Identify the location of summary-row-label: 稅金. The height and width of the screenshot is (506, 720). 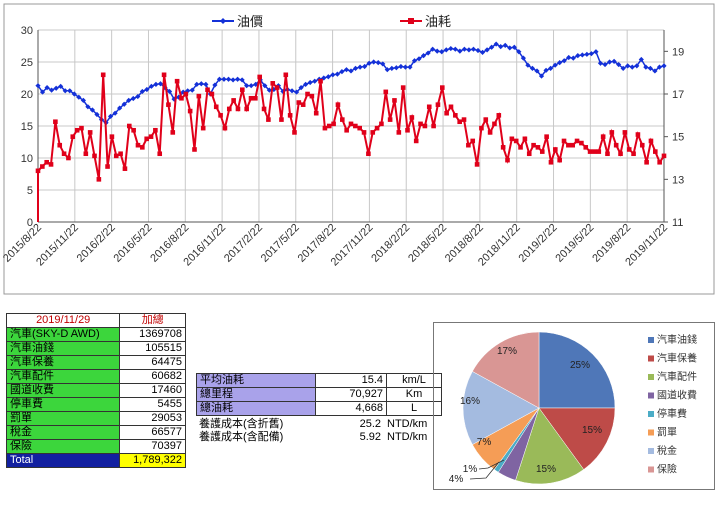
(63, 432).